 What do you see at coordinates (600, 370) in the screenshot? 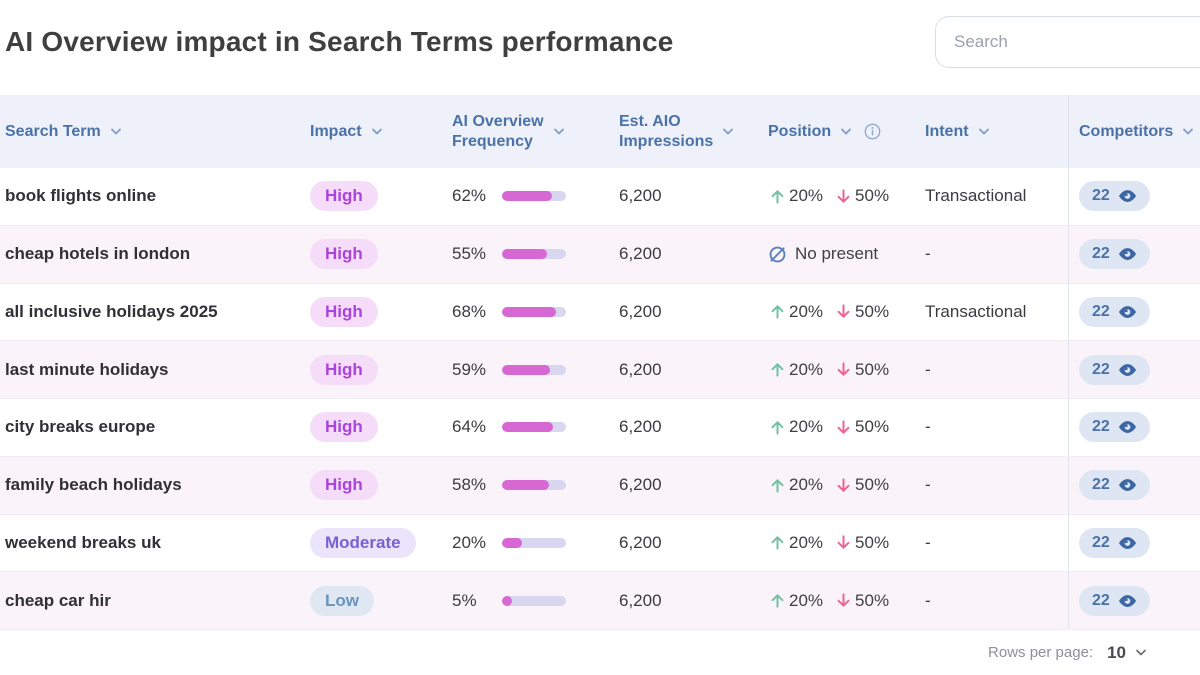
I see `table-row: last minute holidays High 59% 6,200 20%` at bounding box center [600, 370].